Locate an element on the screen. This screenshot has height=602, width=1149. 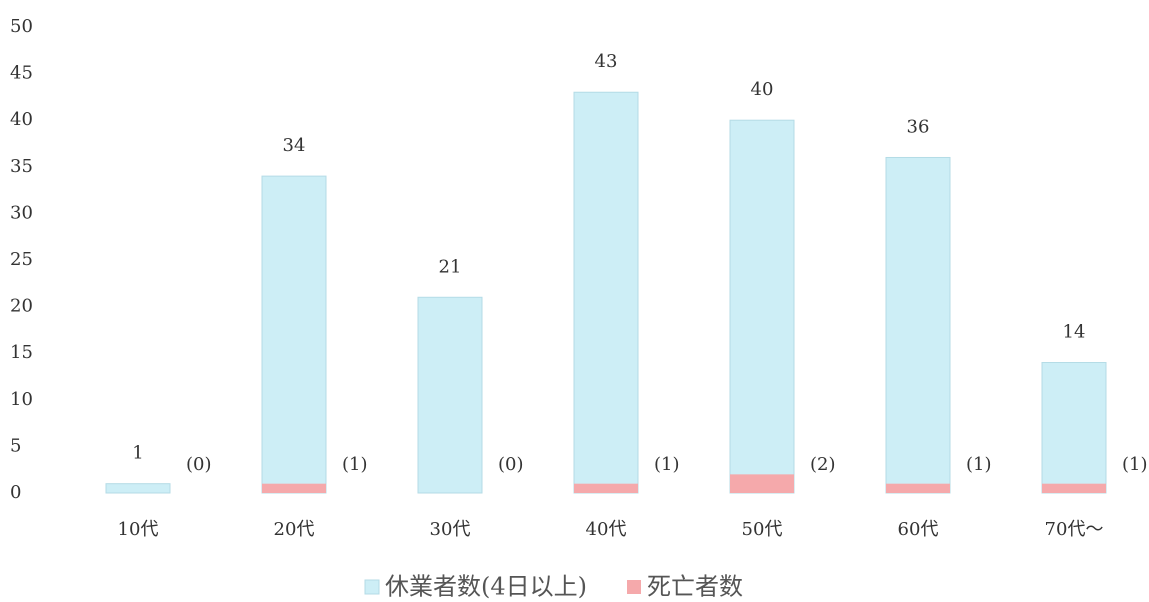
x-tick-label: 20代 is located at coordinates (294, 529).